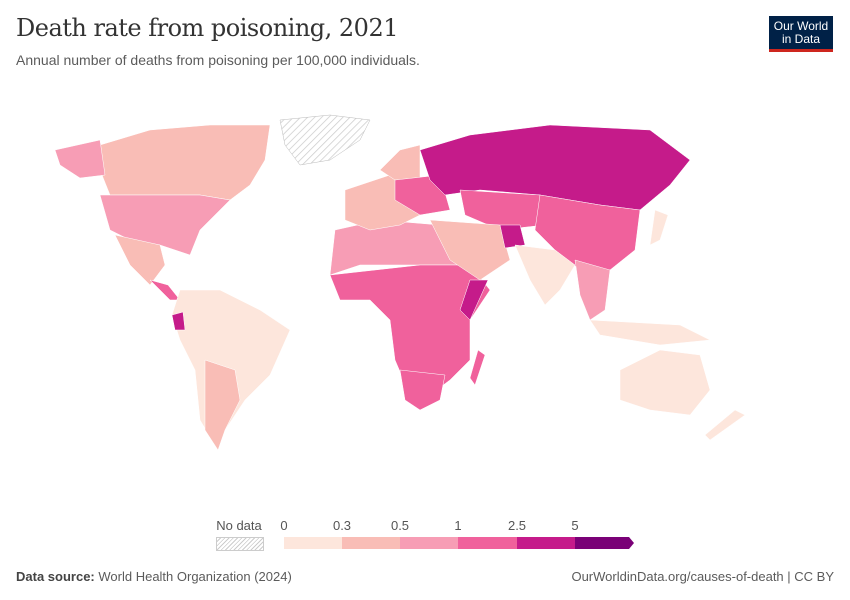 This screenshot has height=600, width=850. I want to click on legend-bin-open-ended, so click(605, 543).